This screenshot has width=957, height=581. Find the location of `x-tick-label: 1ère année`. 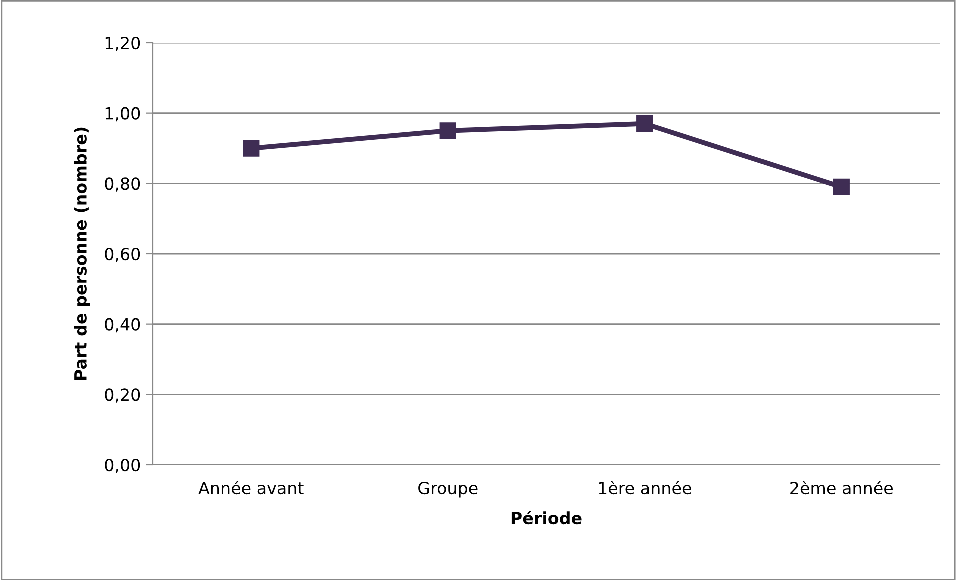

x-tick-label: 1ère année is located at coordinates (645, 488).